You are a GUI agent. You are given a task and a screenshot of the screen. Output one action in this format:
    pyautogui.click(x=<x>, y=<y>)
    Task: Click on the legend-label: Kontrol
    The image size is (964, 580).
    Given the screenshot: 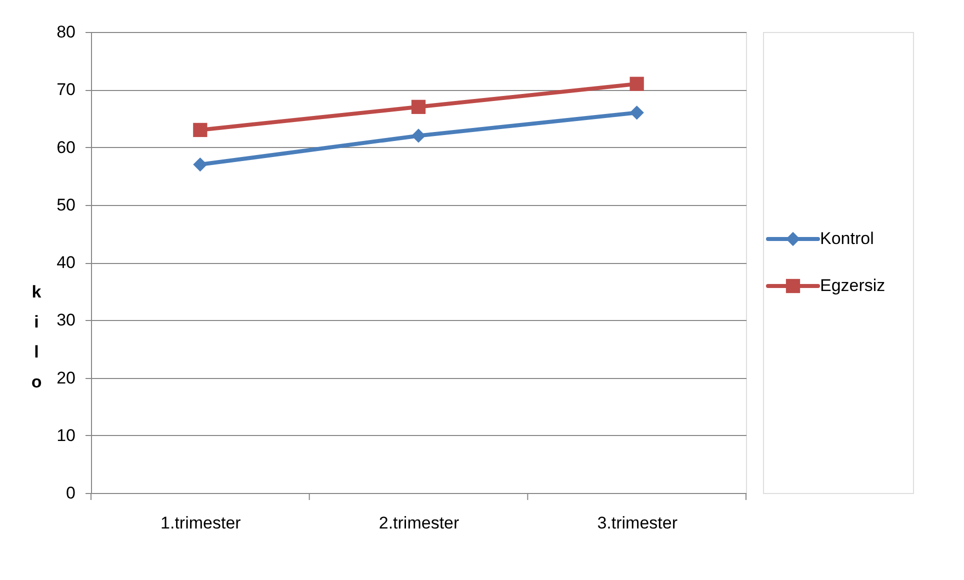 What is the action you would take?
    pyautogui.click(x=847, y=238)
    